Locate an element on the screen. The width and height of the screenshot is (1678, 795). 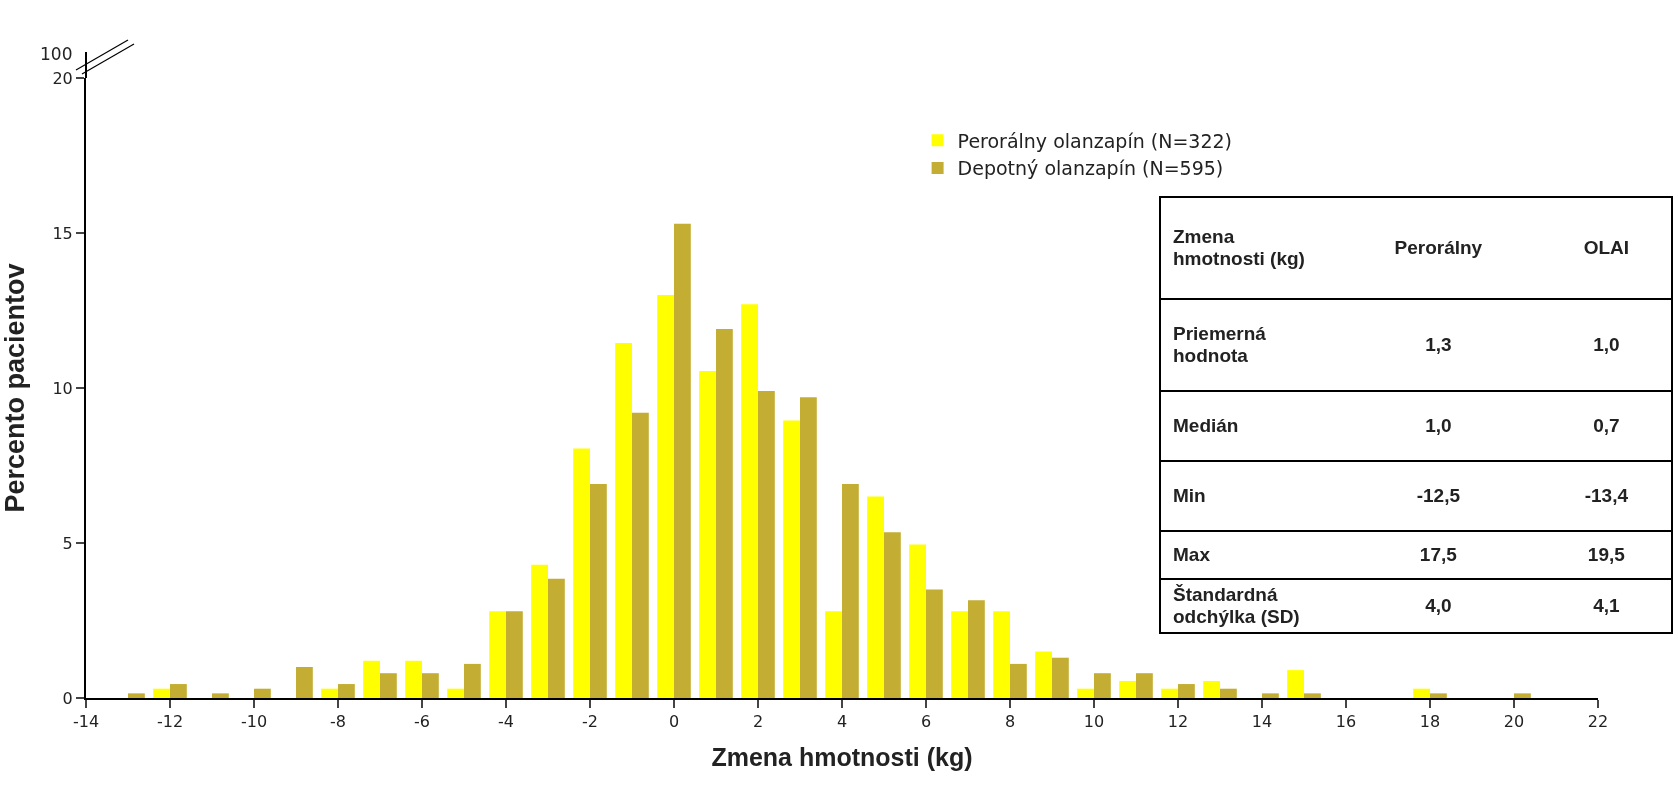
x-tick-label: -4 is located at coordinates (506, 722).